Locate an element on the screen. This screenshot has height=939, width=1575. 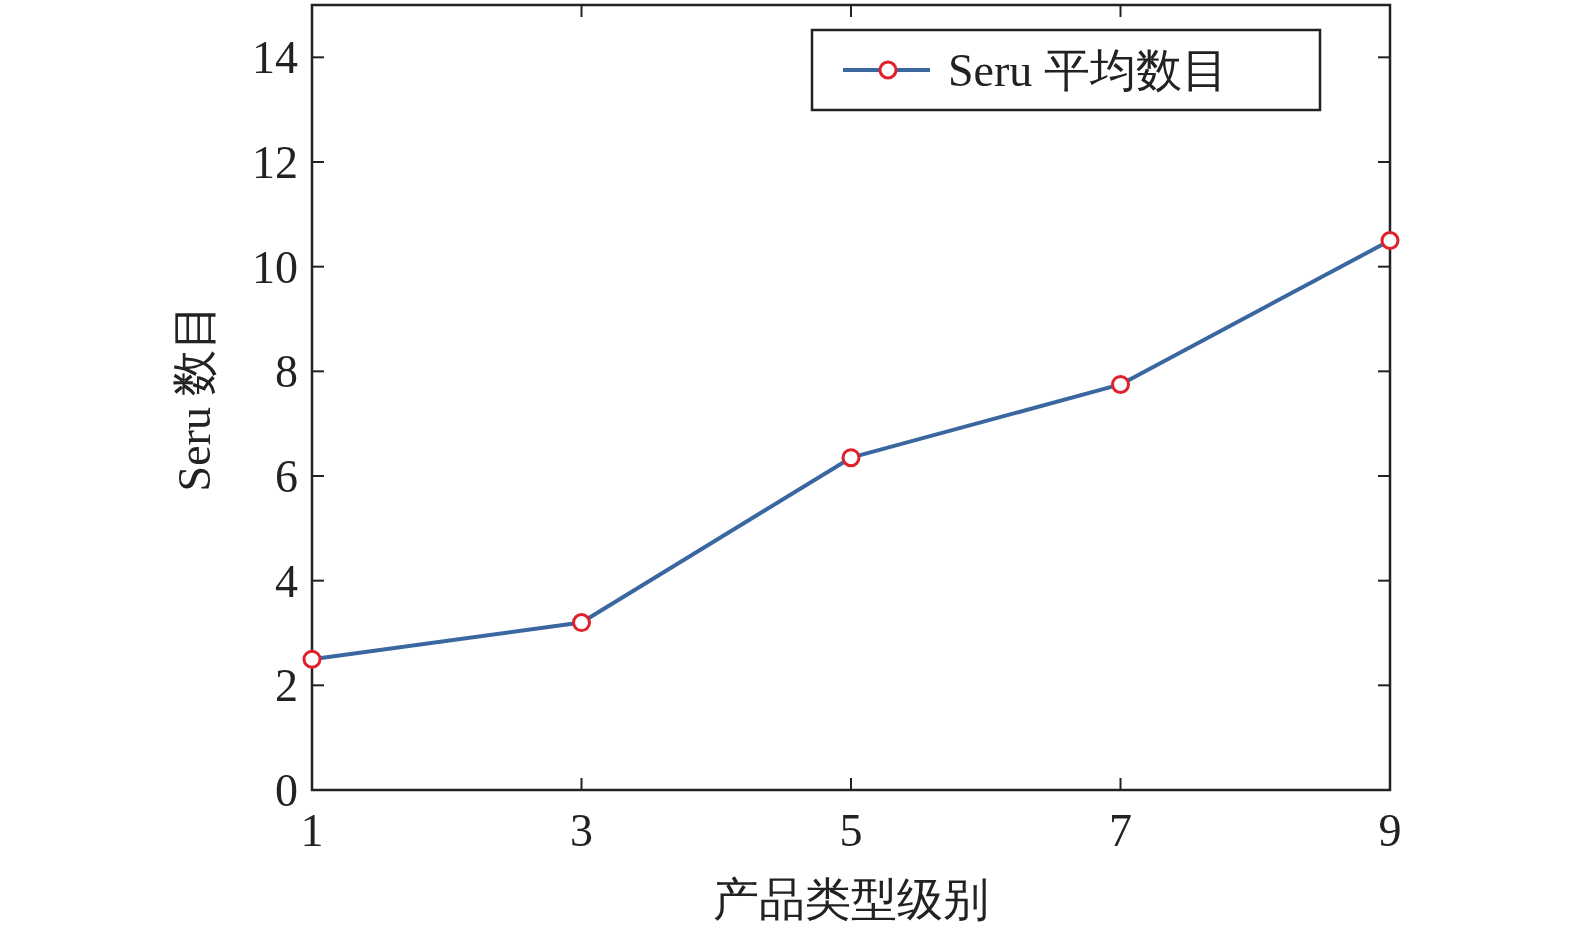
x-tick-label: 5 is located at coordinates (851, 830).